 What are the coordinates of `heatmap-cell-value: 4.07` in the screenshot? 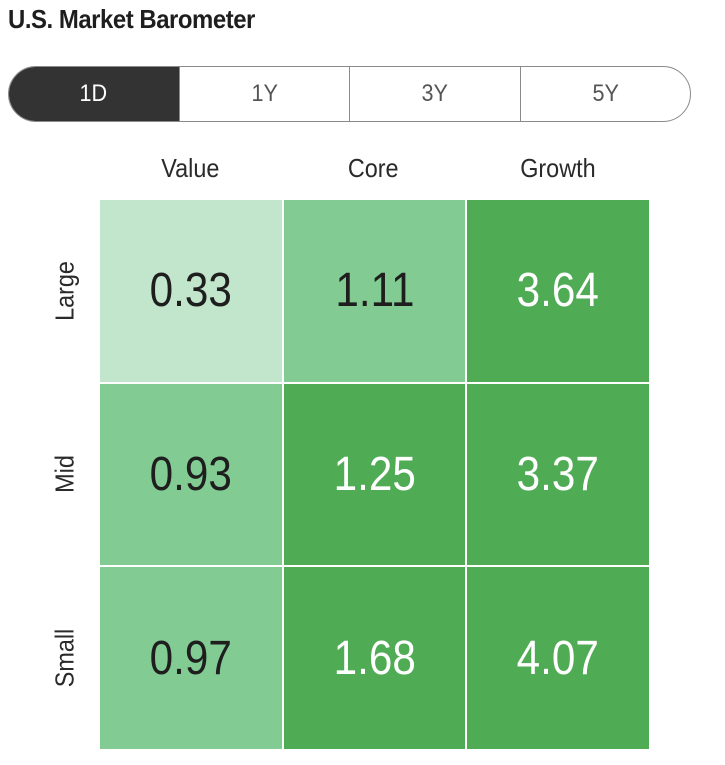 It's located at (558, 658).